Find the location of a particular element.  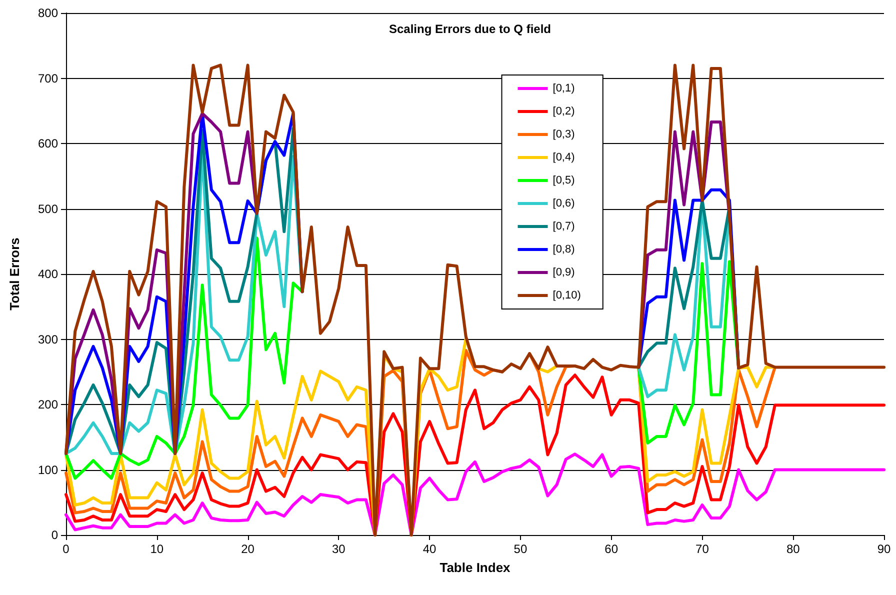

y-tick-label: 700 is located at coordinates (48, 78).